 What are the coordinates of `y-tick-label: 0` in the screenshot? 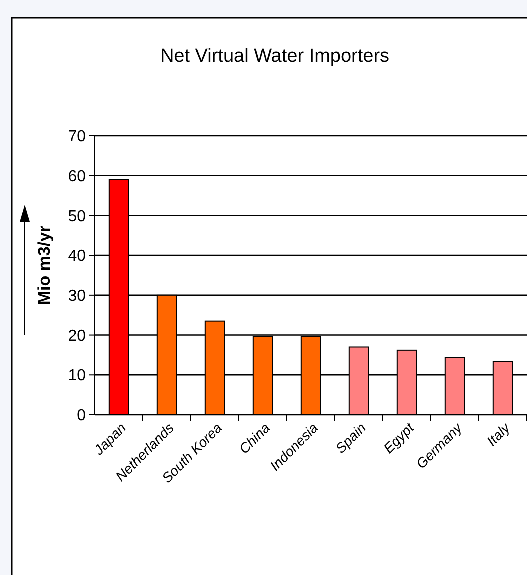 It's located at (81, 416).